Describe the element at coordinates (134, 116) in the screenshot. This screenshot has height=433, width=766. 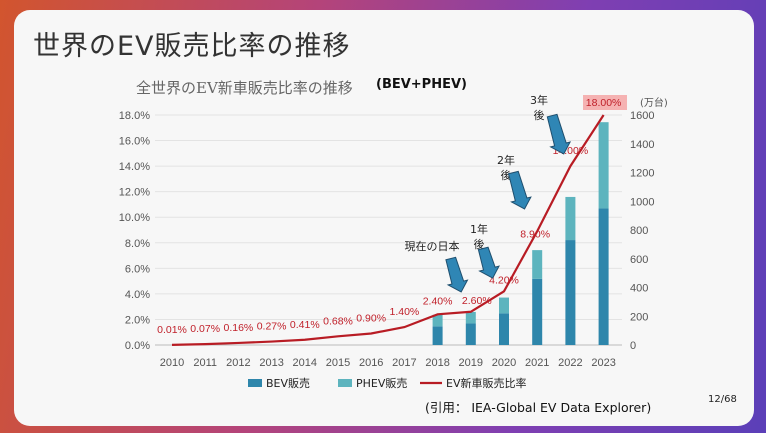
I see `left-axis-tick: 18.0%` at that location.